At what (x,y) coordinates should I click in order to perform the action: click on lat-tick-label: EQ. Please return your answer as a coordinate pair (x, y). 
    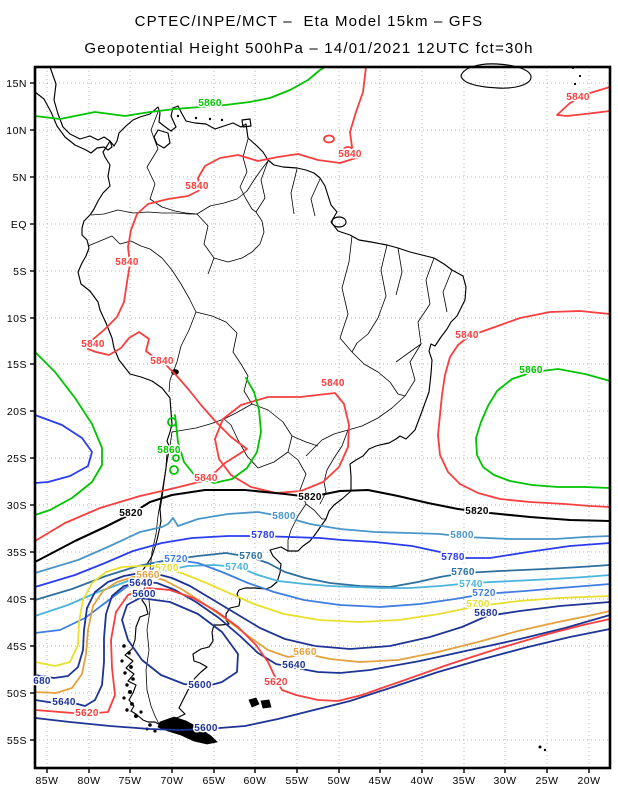
    Looking at the image, I should click on (19, 225).